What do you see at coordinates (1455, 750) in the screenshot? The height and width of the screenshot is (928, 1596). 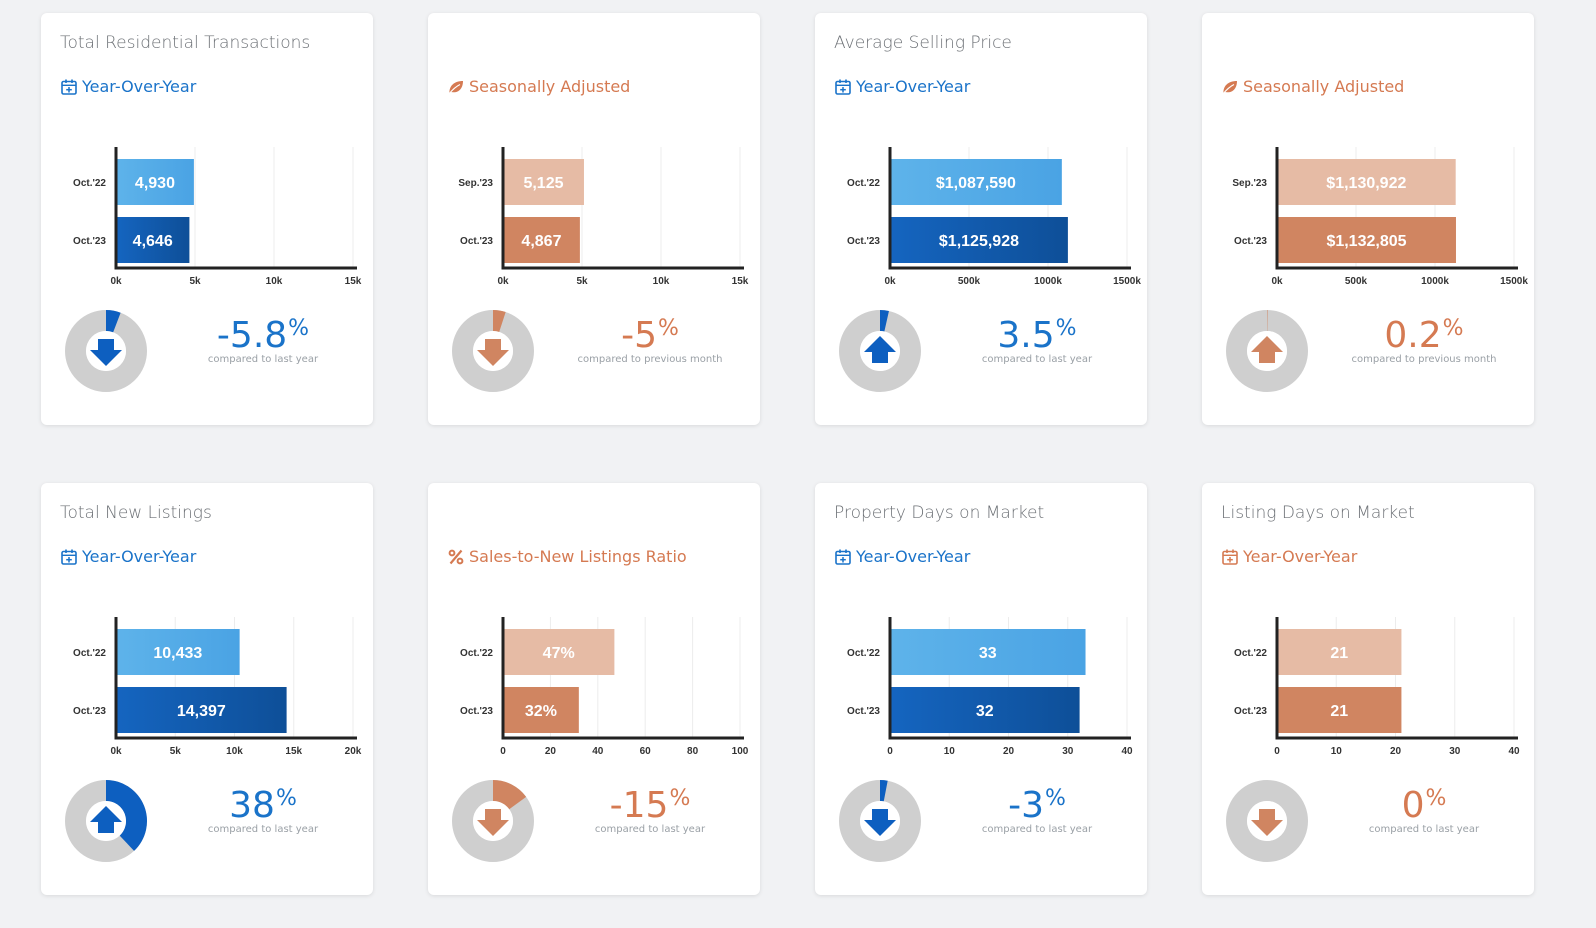 I see `x-tick-label: 30` at bounding box center [1455, 750].